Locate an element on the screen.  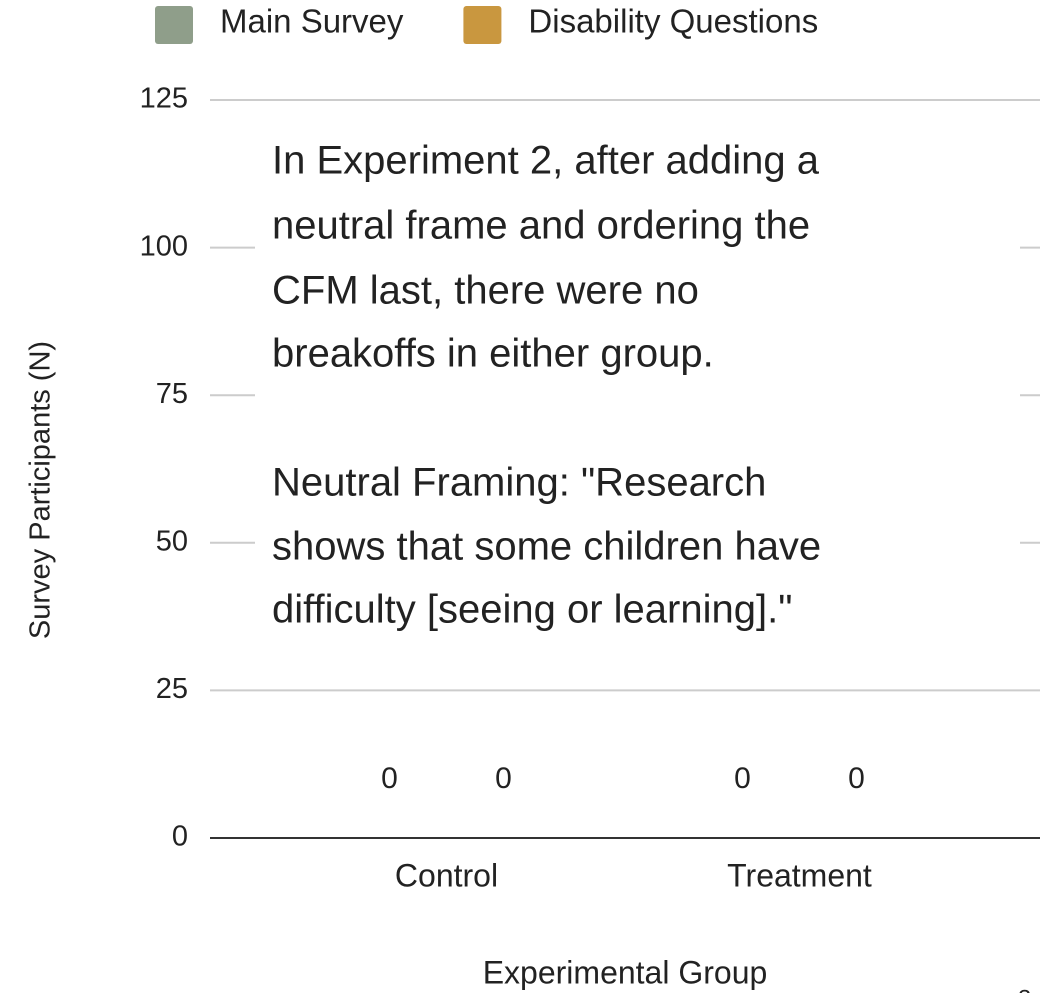
page-number: 3 is located at coordinates (1024, 989).